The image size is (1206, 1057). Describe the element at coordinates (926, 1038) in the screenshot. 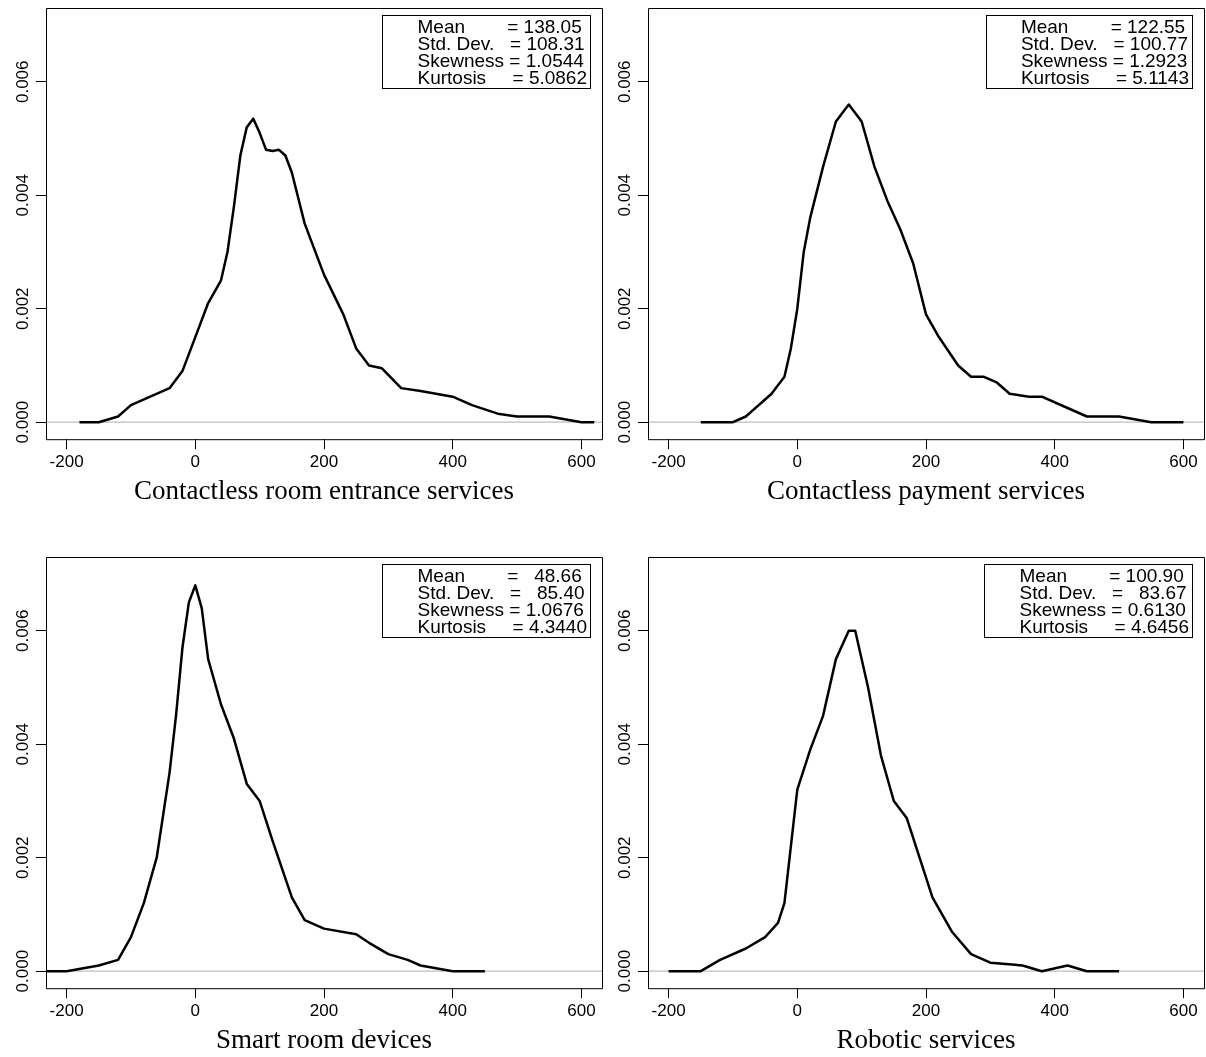

I see `x-axis-title: Robotic services` at that location.